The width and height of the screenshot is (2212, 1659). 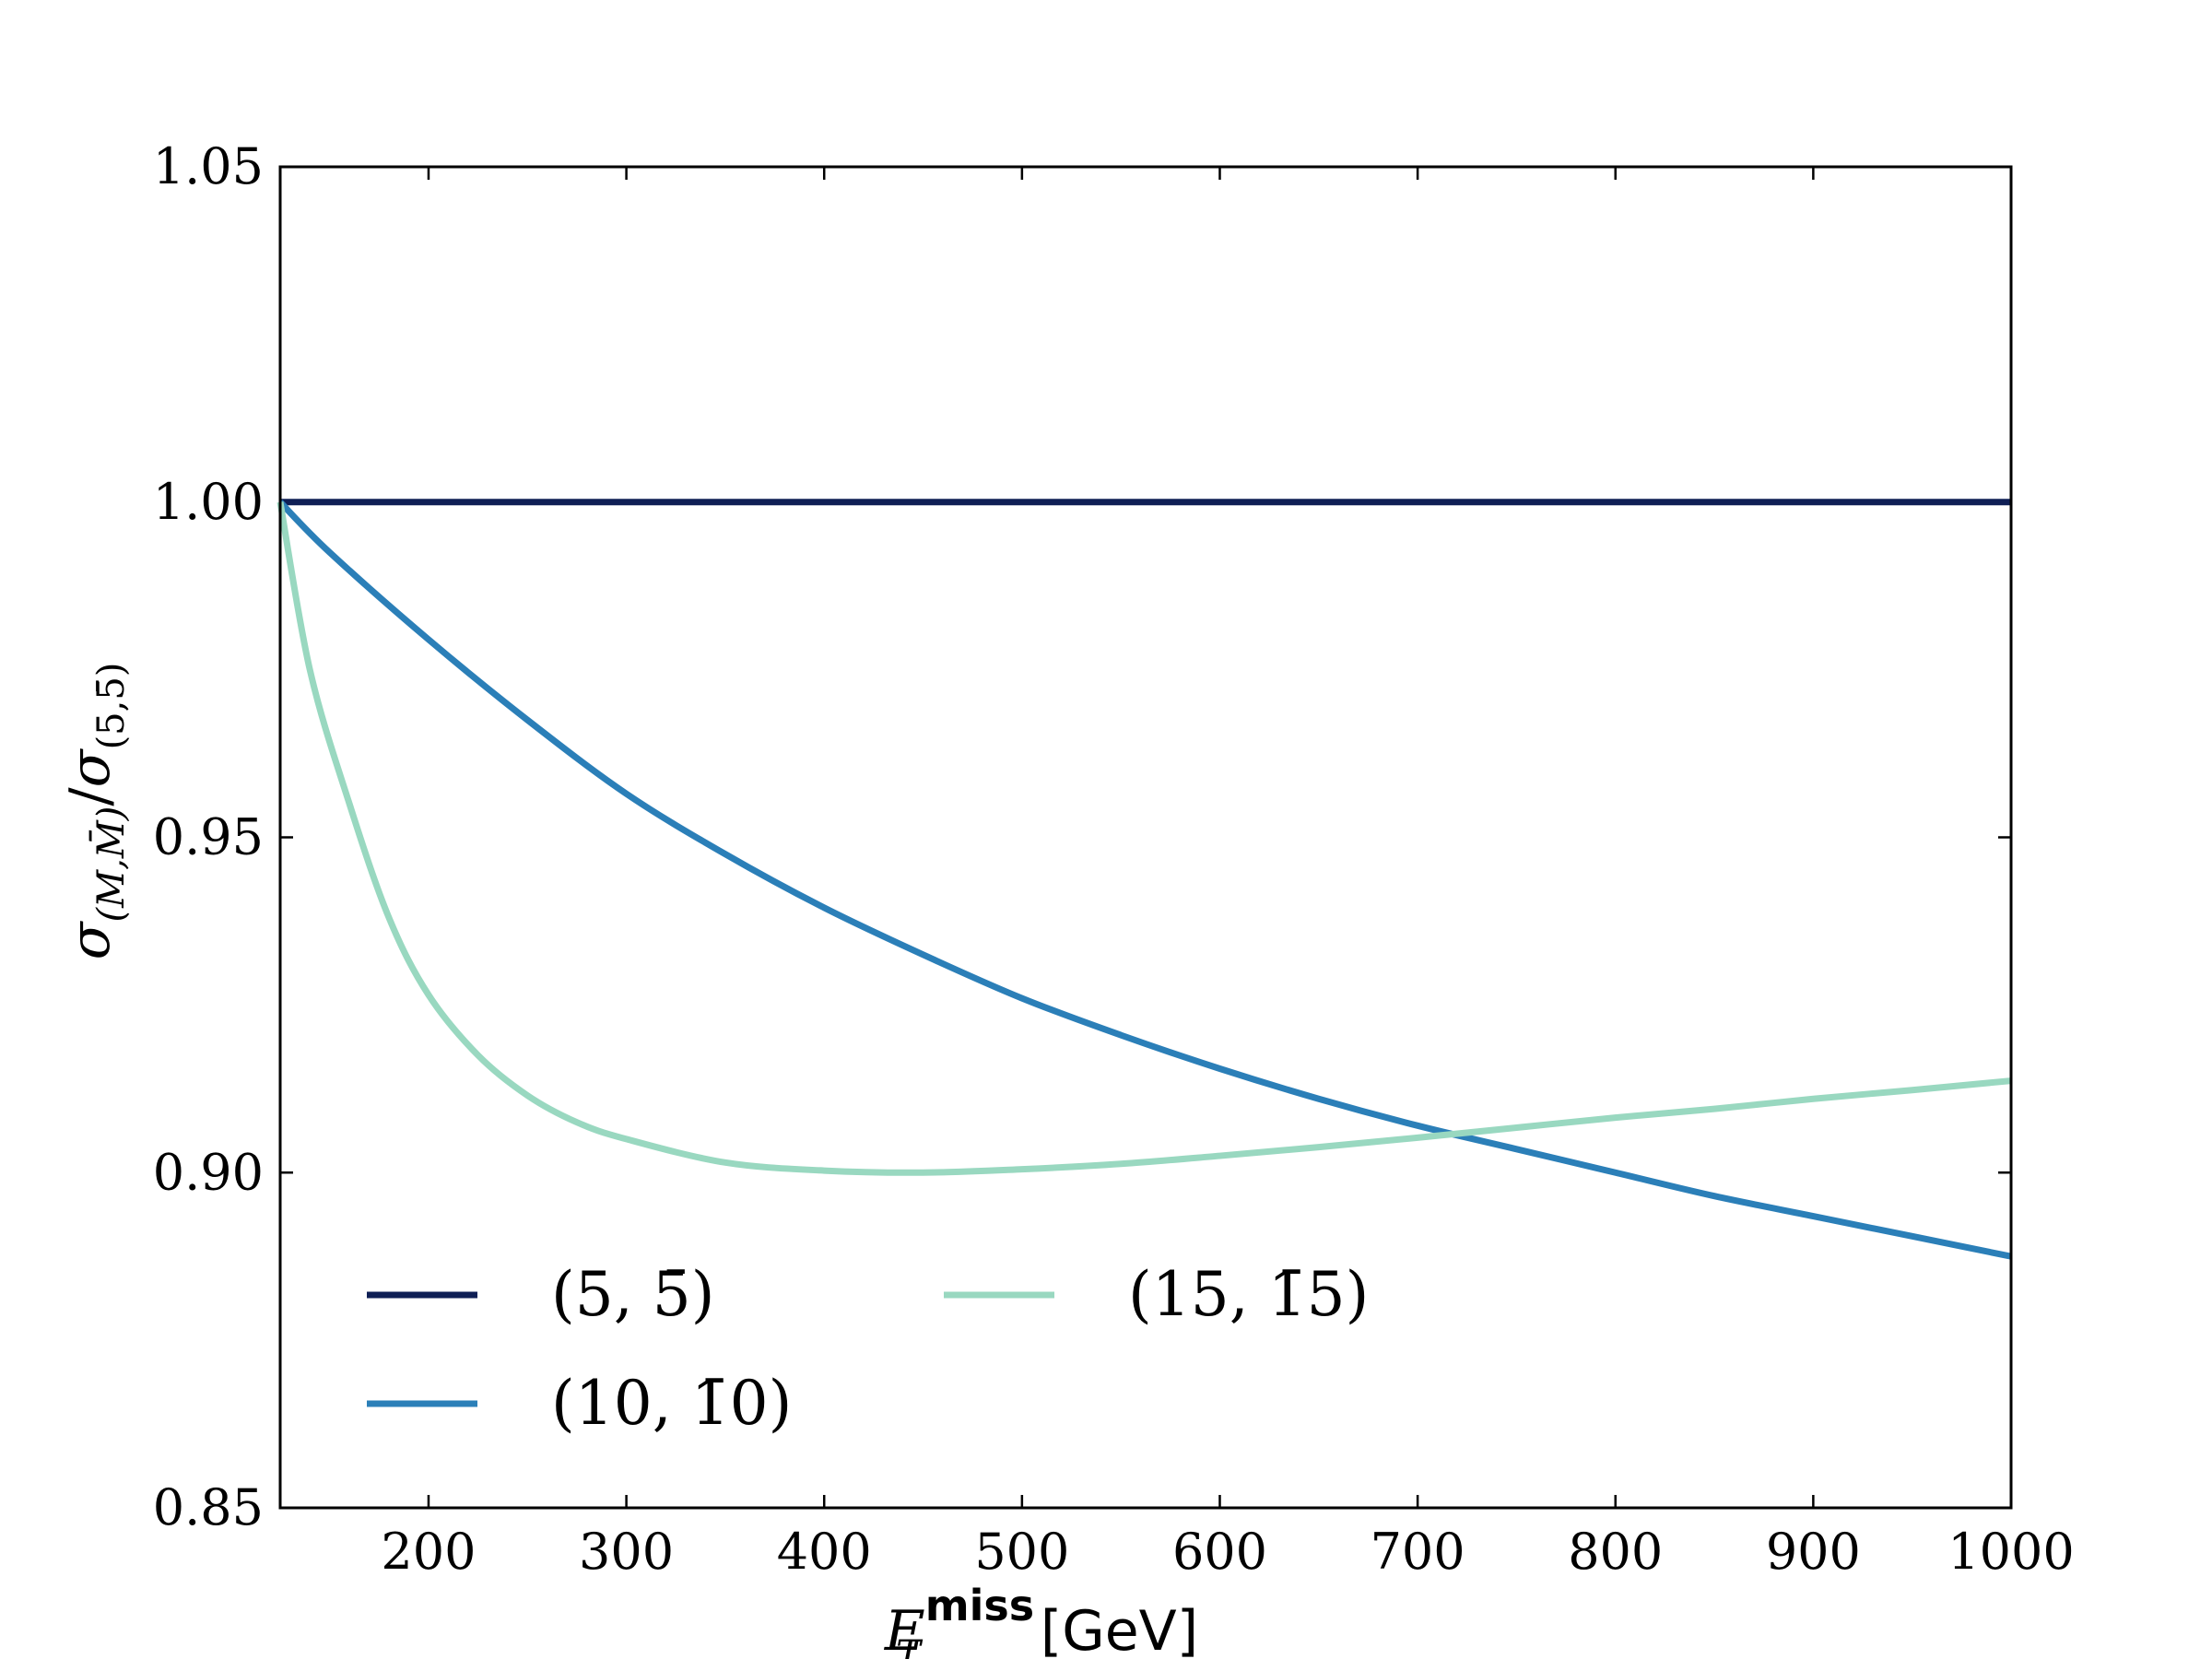 What do you see at coordinates (1418, 1552) in the screenshot?
I see `x-tick-label: 700` at bounding box center [1418, 1552].